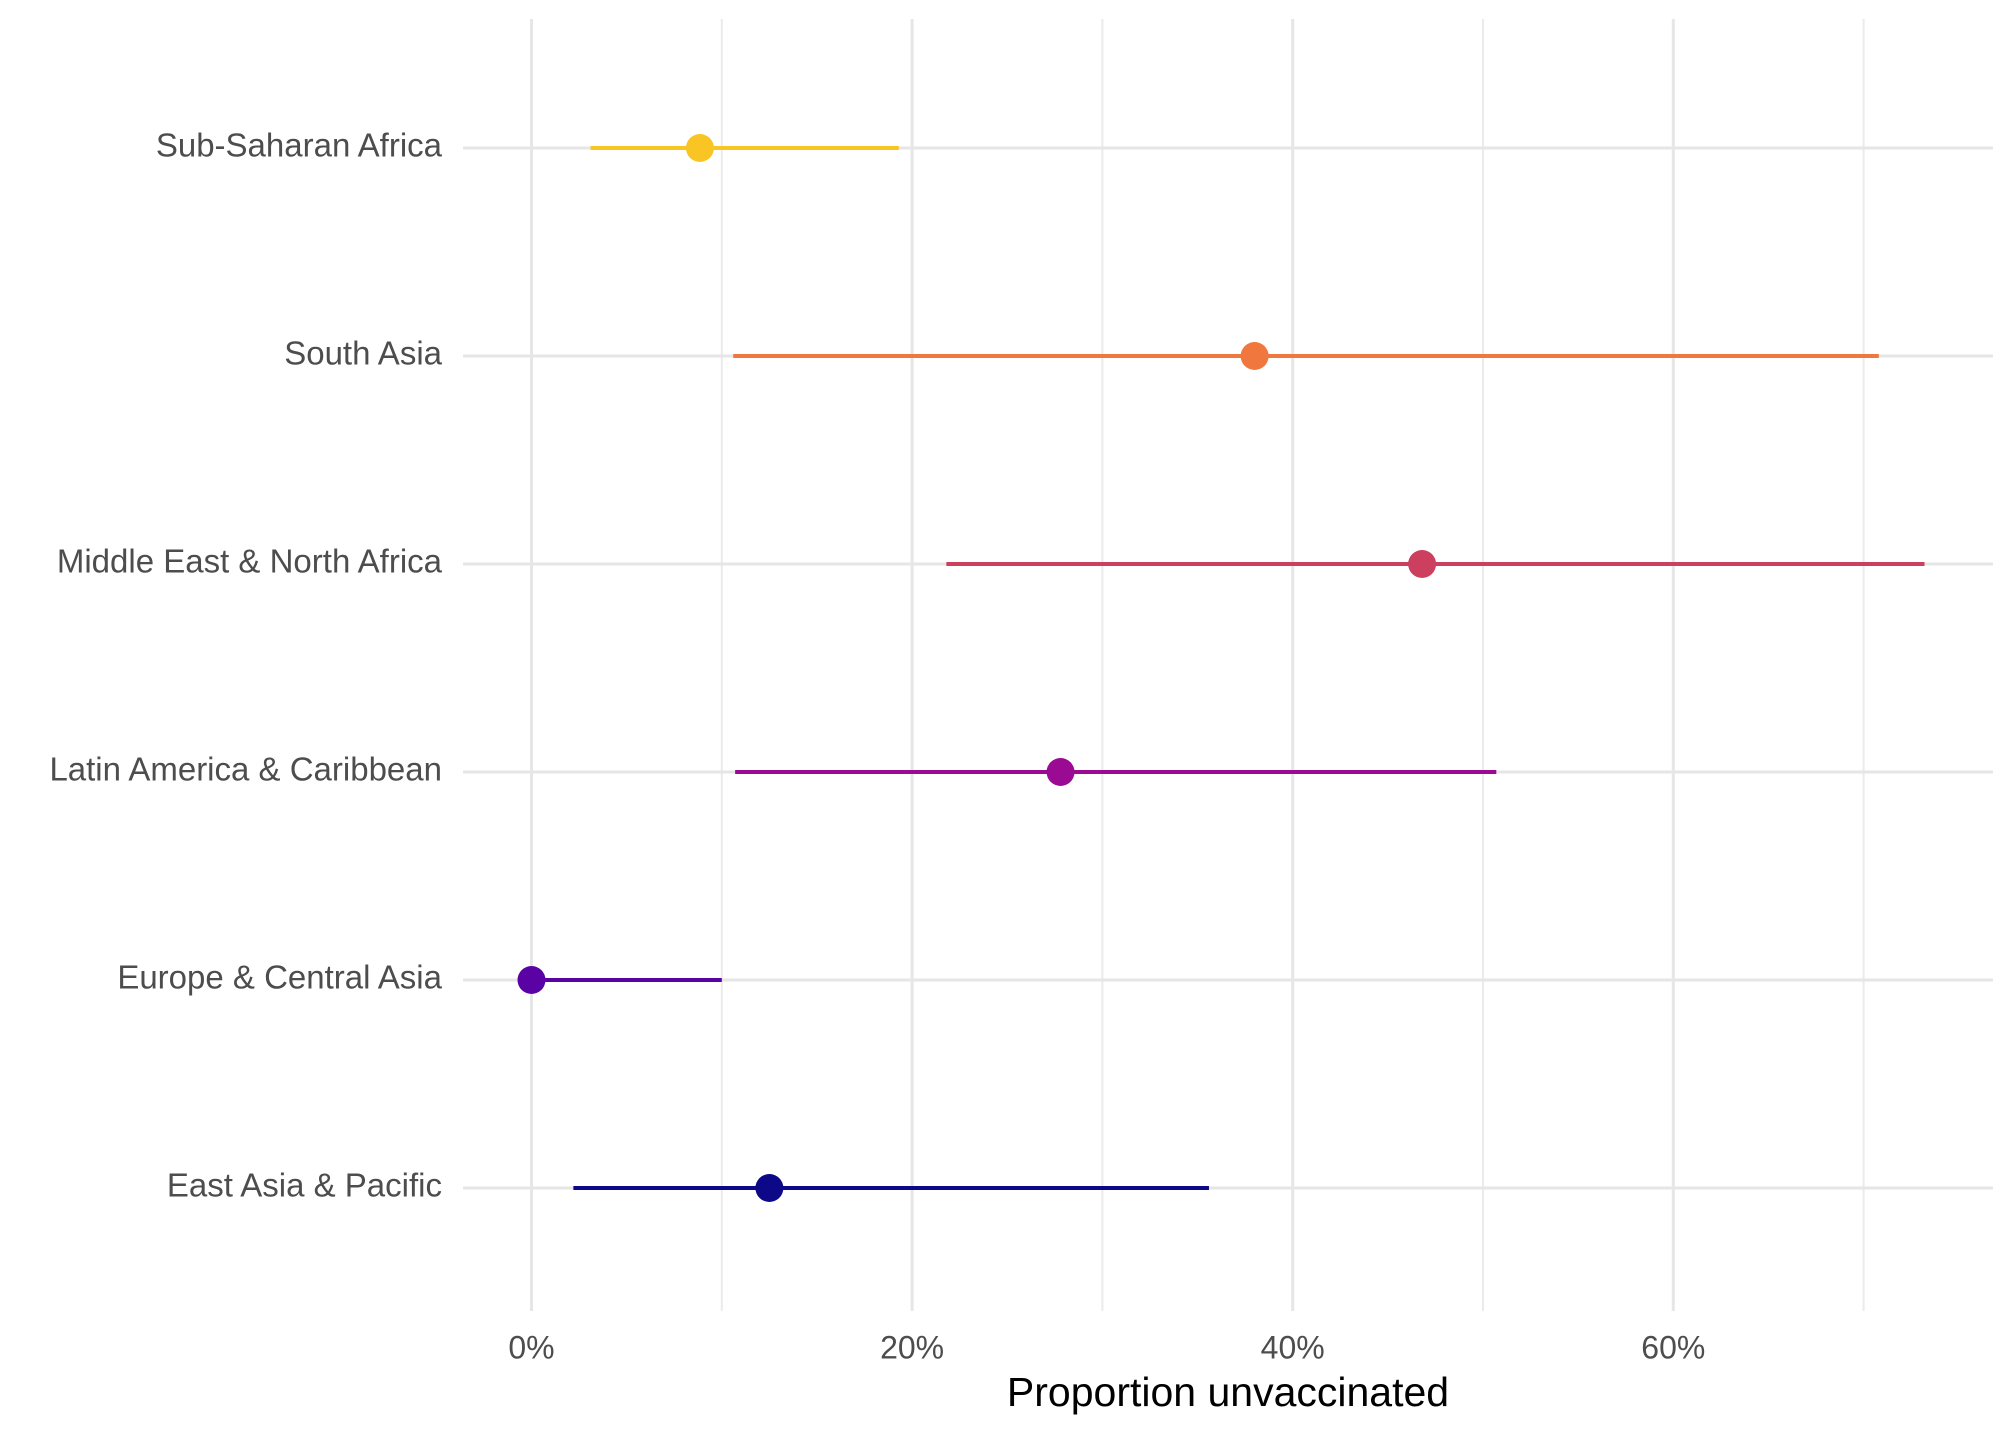  I want to click on y-tick-label: Middle East & North Africa, so click(250, 561).